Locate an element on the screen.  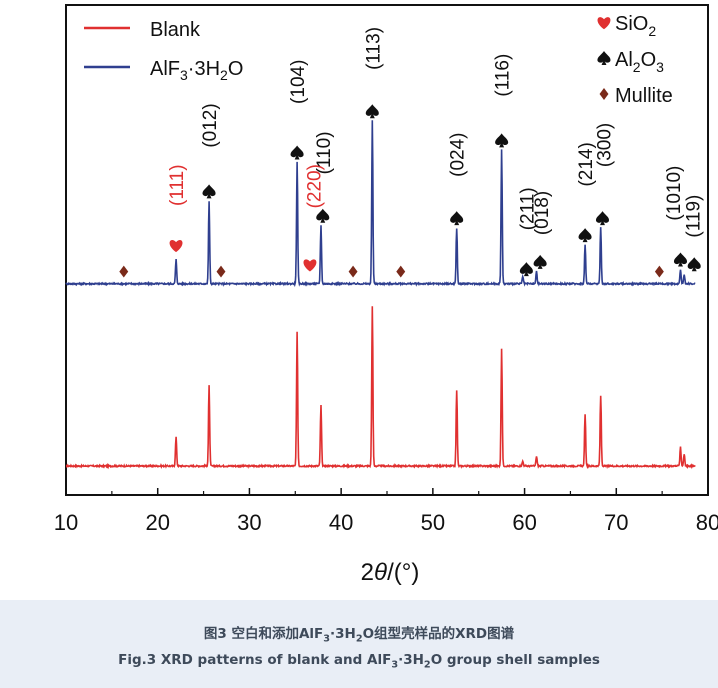
x-axis-label: 2θ/(°) is located at coordinates (390, 572).